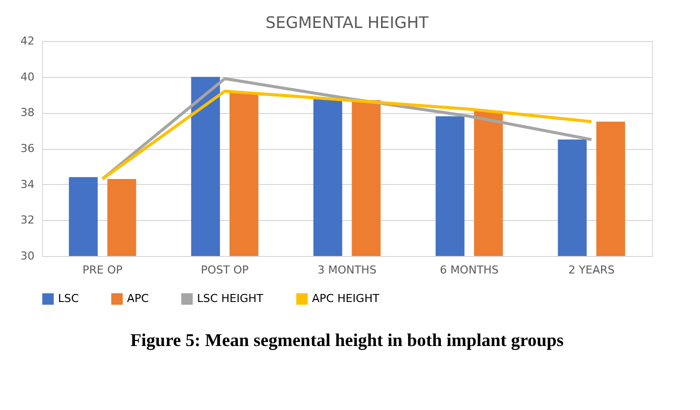  What do you see at coordinates (230, 298) in the screenshot?
I see `legend-label: LSC HEIGHT` at bounding box center [230, 298].